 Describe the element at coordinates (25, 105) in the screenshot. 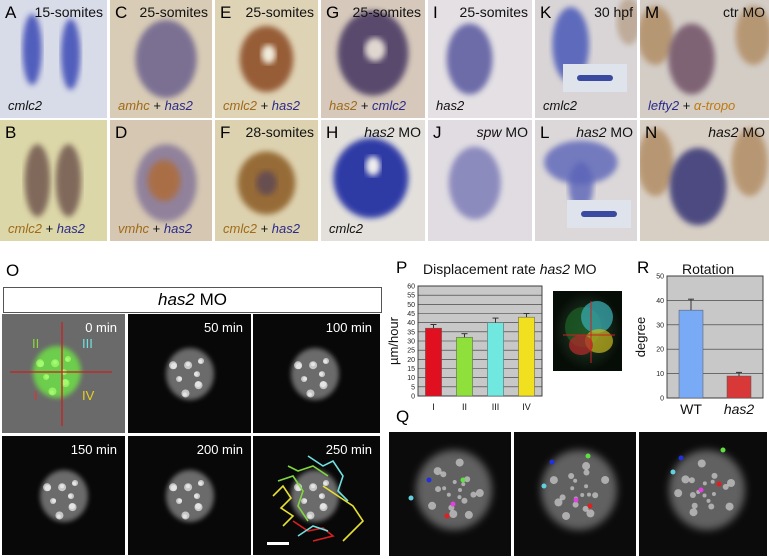

I see `panel-a-caption: cmlc2` at that location.